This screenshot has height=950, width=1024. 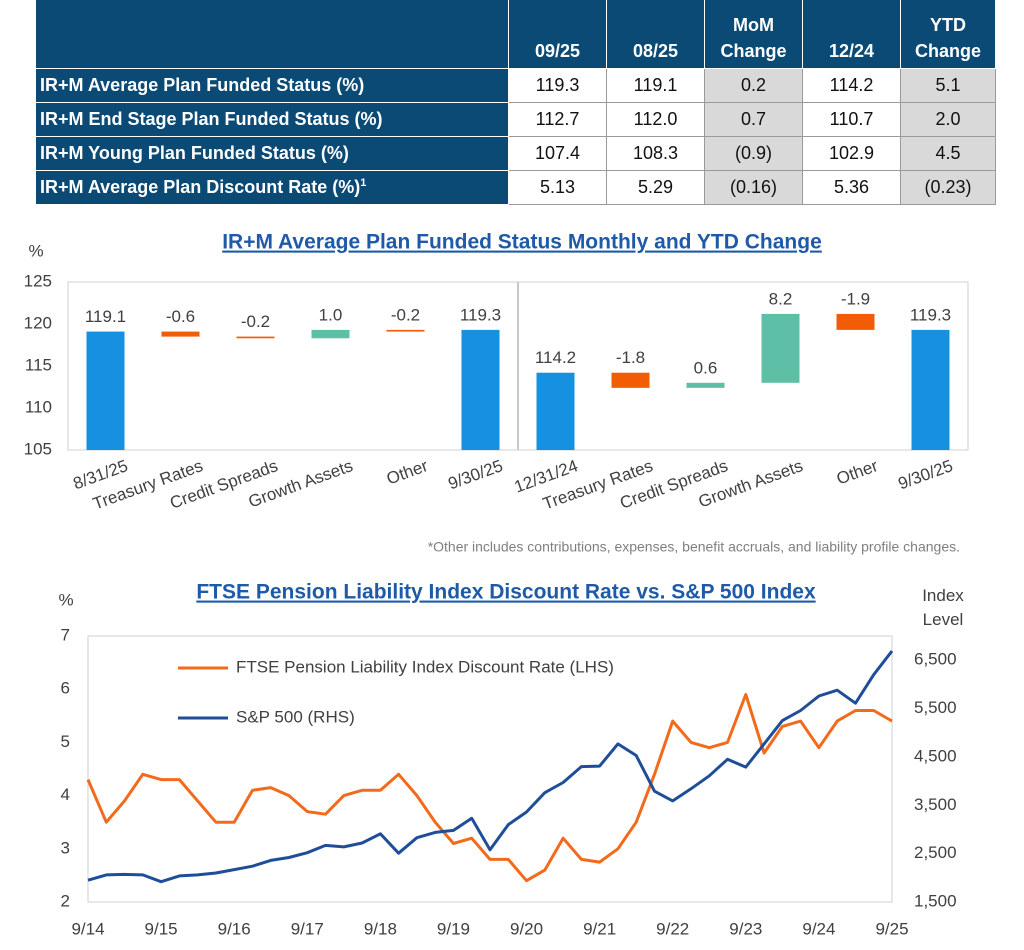 What do you see at coordinates (655, 34) in the screenshot?
I see `column-header: 08/25` at bounding box center [655, 34].